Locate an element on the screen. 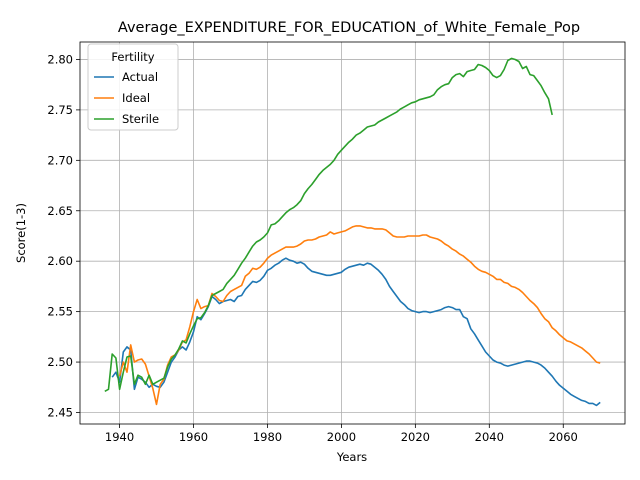 Image resolution: width=640 pixels, height=480 pixels. x-tick-label: 1980 is located at coordinates (267, 437).